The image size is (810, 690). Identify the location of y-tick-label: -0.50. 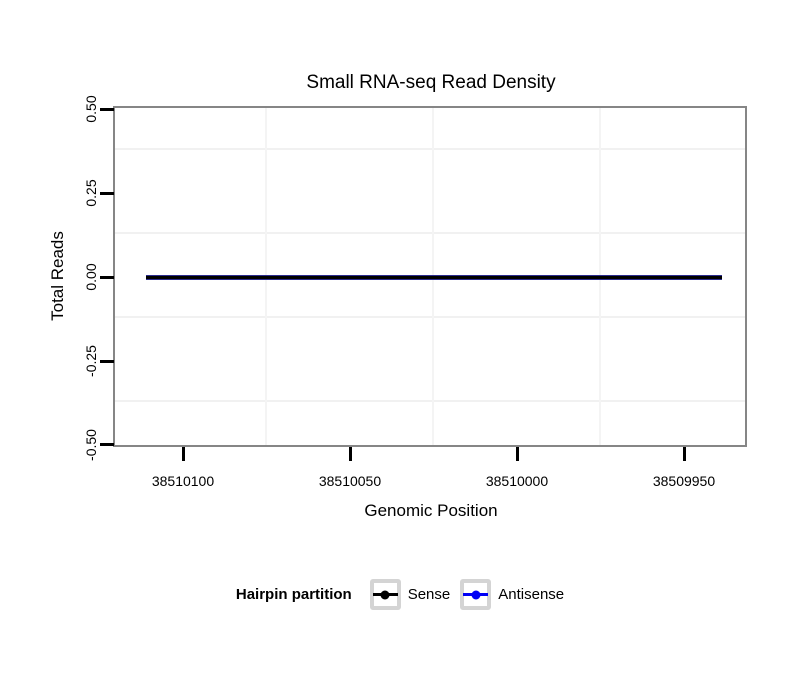
(91, 445).